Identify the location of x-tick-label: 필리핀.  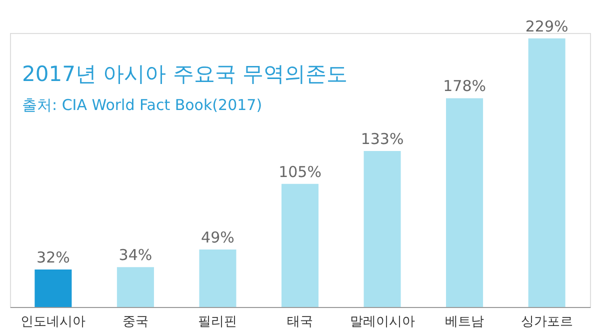
(218, 322).